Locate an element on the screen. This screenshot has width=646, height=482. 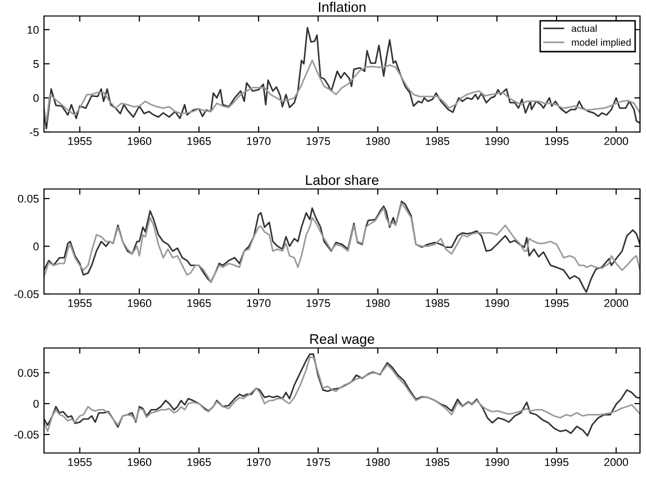
chart-title: Inflation is located at coordinates (342, 7).